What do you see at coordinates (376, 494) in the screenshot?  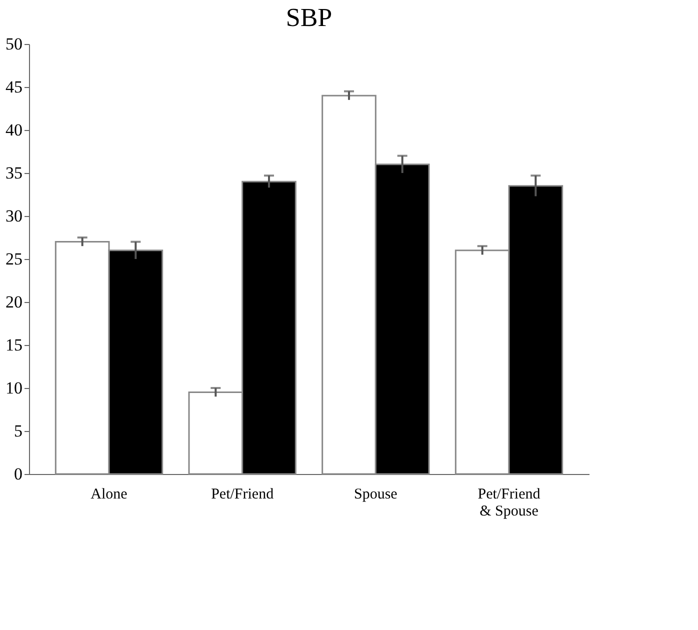 I see `x-tick-label: Spouse` at bounding box center [376, 494].